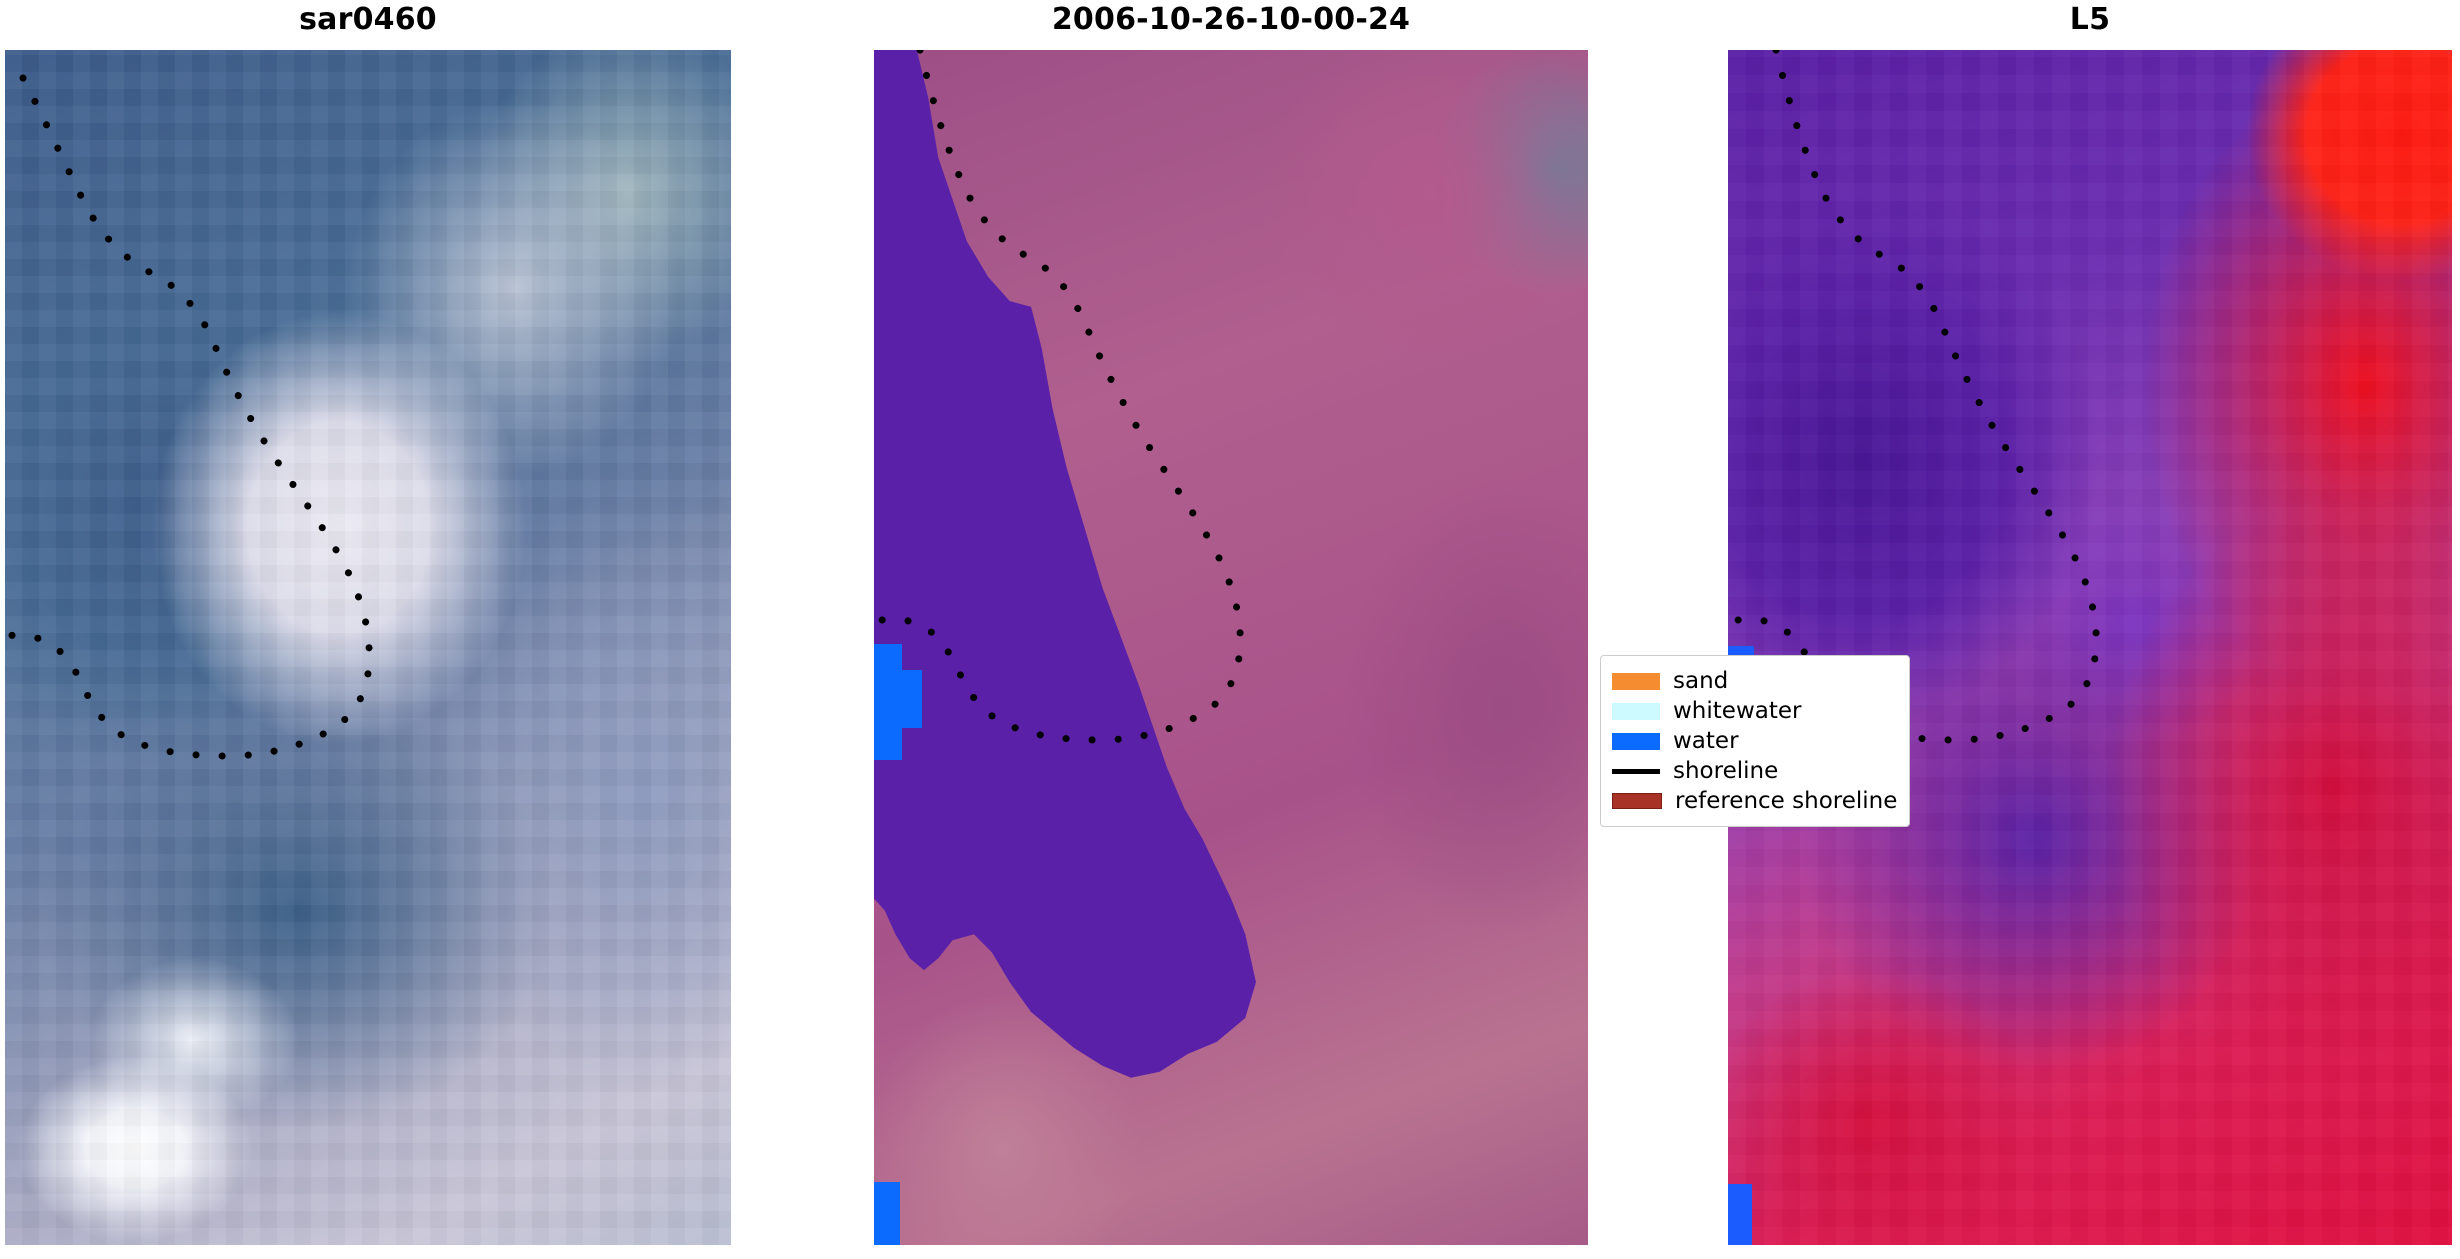 The image size is (2460, 1259). Describe the element at coordinates (1737, 711) in the screenshot. I see `legend-label-whitewater: whitewater` at that location.